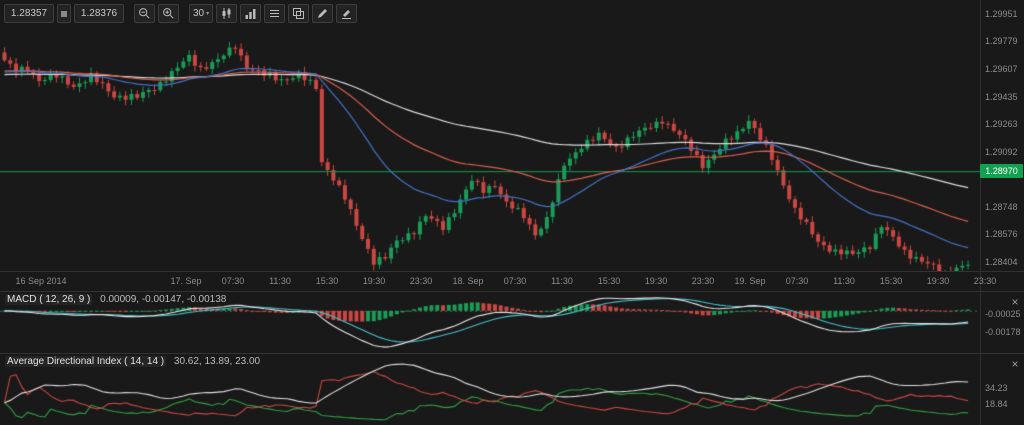 This screenshot has height=425, width=1024. What do you see at coordinates (29, 13) in the screenshot?
I see `sell-price-button: 1.28357` at bounding box center [29, 13].